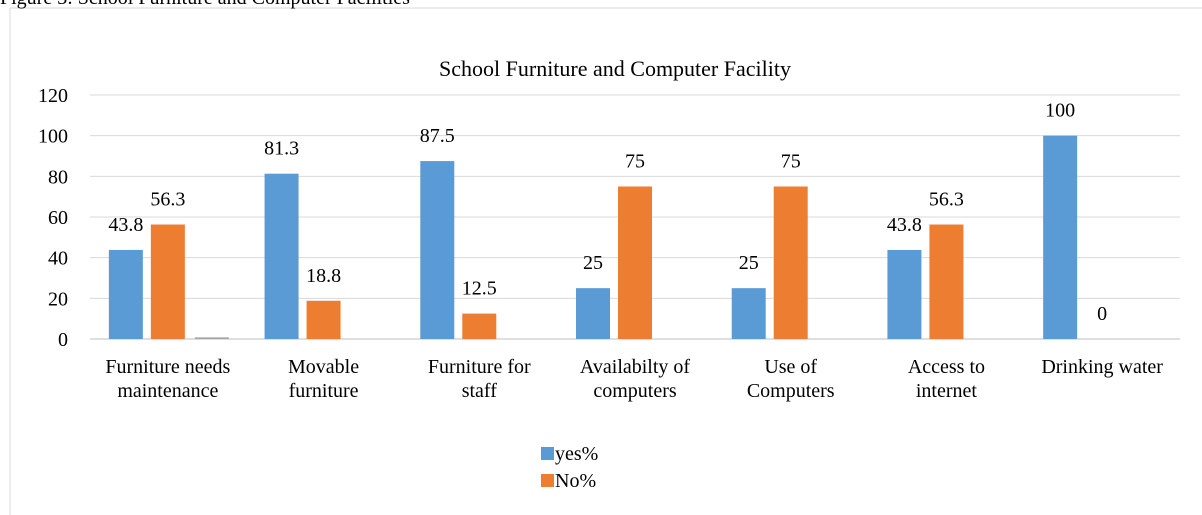 The image size is (1202, 515). I want to click on legend-label: No%, so click(575, 481).